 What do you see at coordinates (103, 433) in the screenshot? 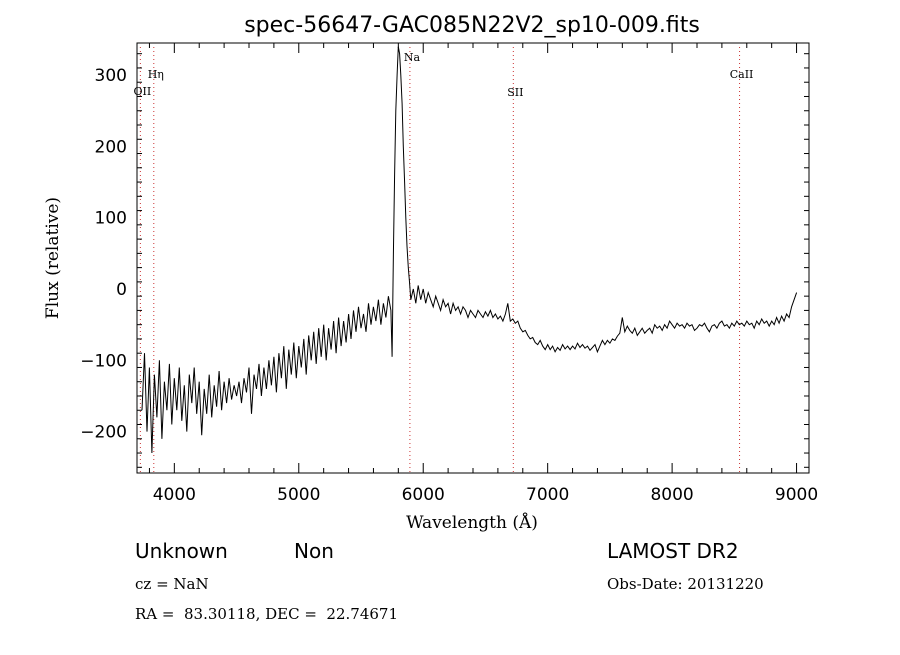
I see `y-tick-label--200: −200` at bounding box center [103, 433].